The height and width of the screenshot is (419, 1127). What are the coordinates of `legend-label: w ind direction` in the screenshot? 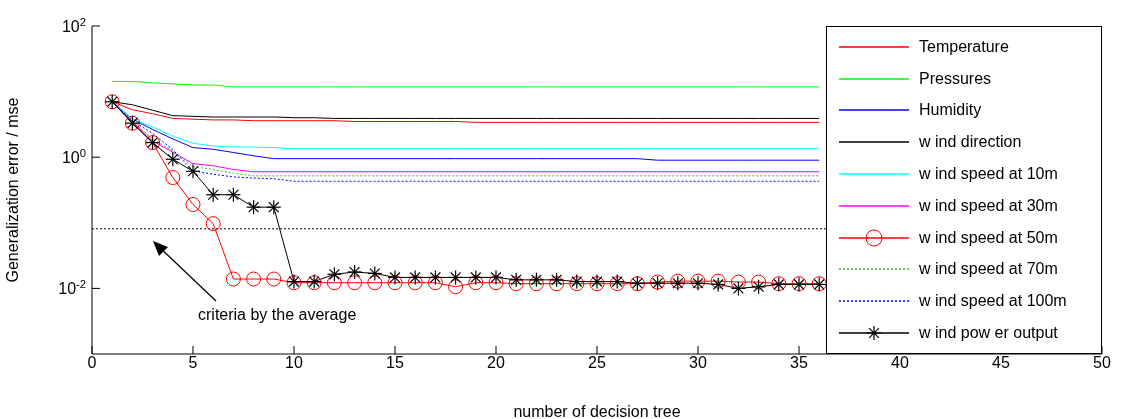 It's located at (970, 142).